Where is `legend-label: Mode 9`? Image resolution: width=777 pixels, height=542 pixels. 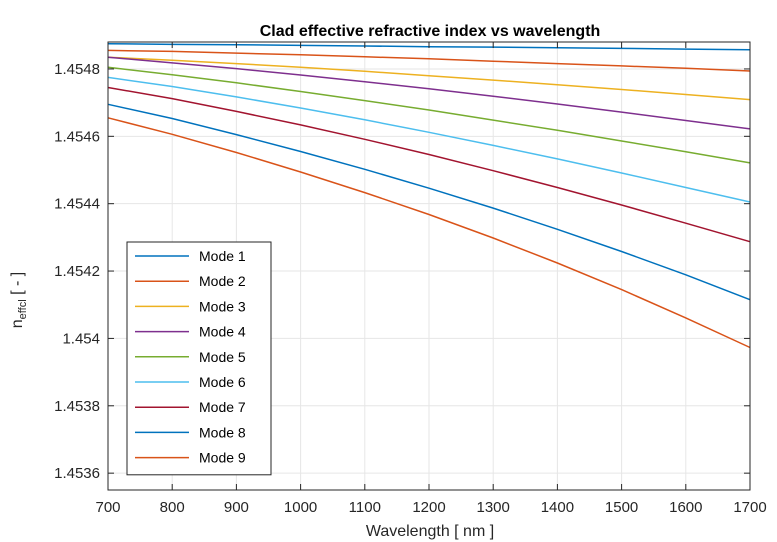 legend-label: Mode 9 is located at coordinates (222, 458).